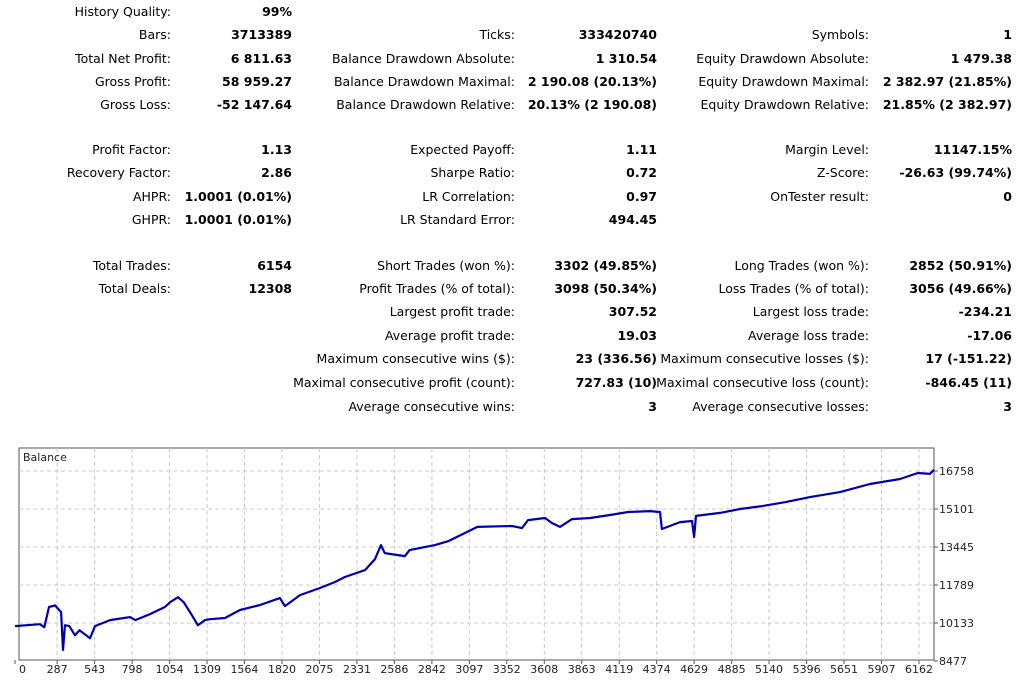 The height and width of the screenshot is (690, 1024). I want to click on stat-value: 494.45, so click(632, 219).